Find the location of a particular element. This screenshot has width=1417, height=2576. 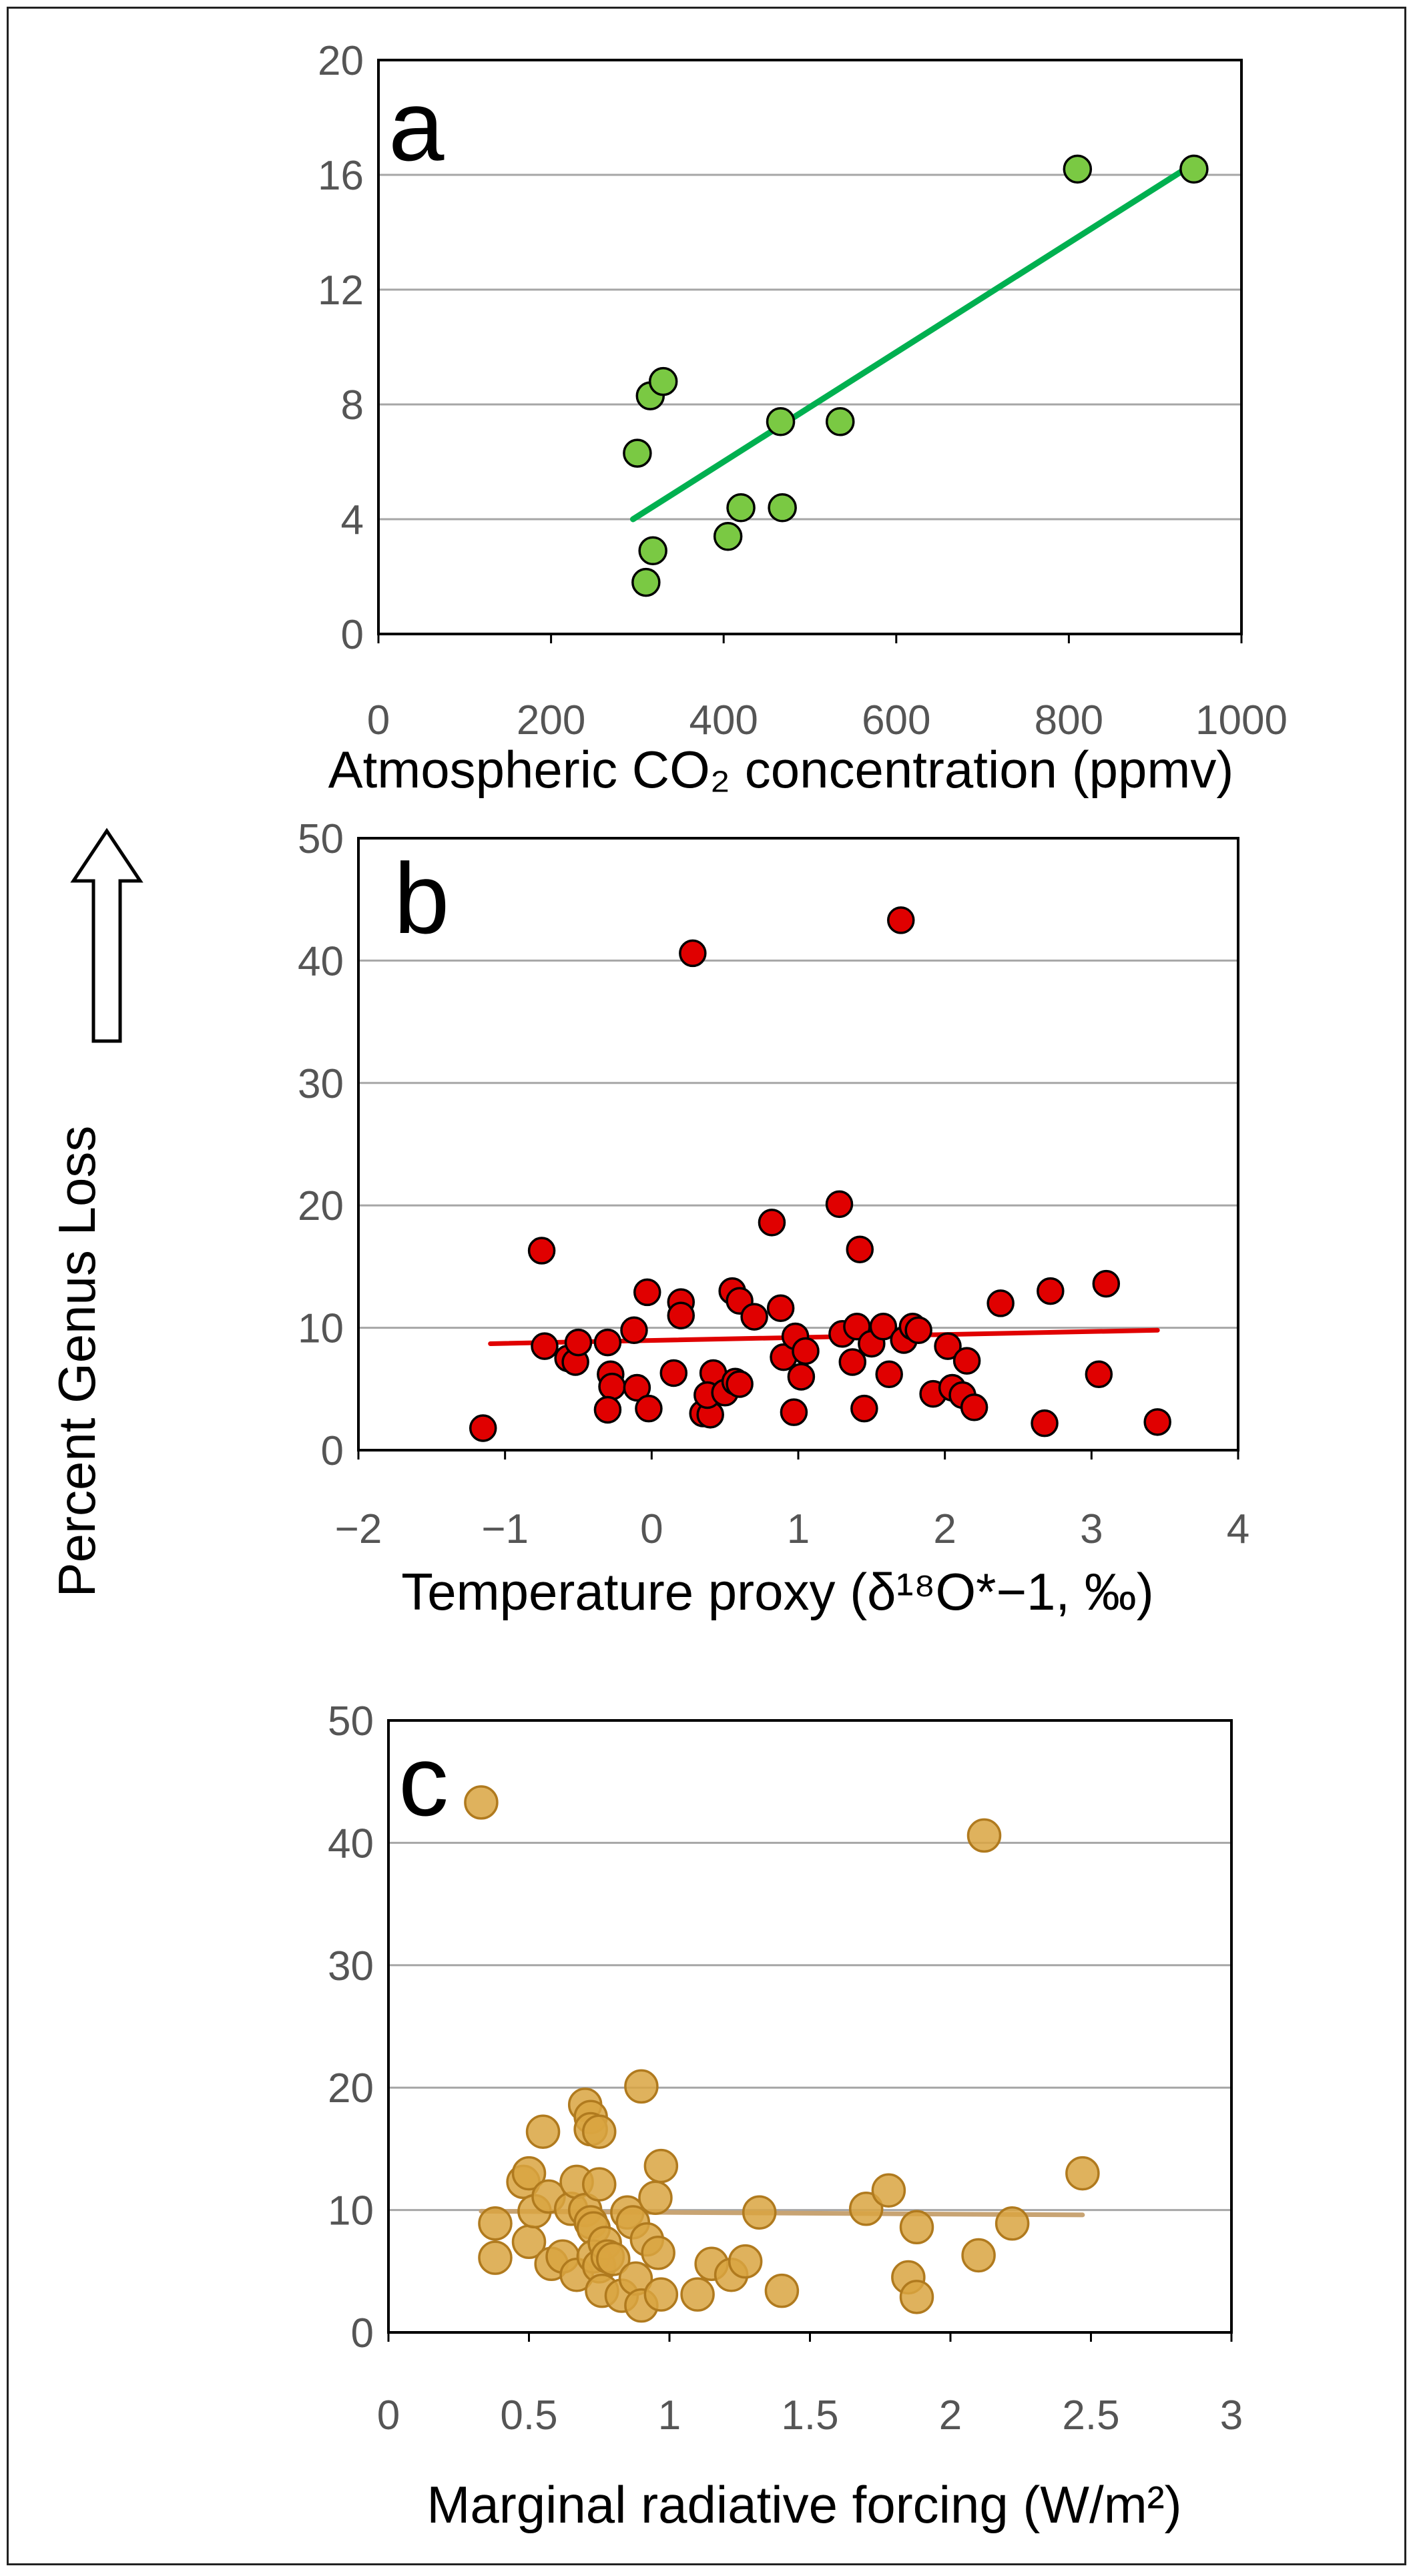

panel-b-xtick-label: 4 is located at coordinates (1238, 1529).